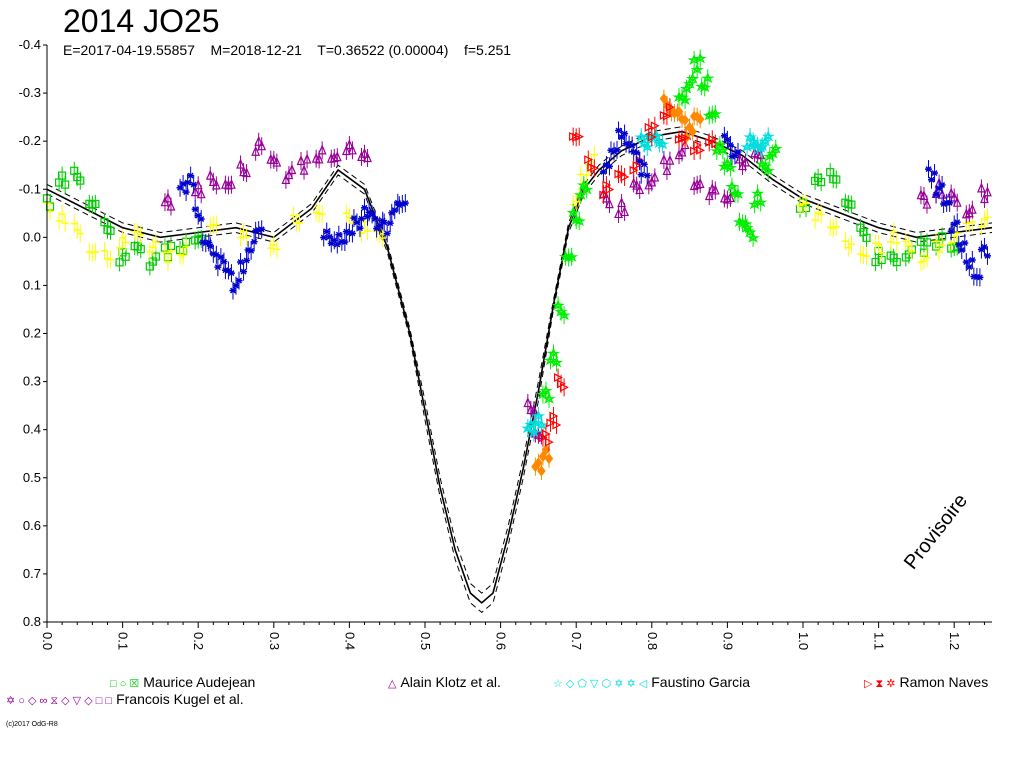 The width and height of the screenshot is (1024, 768). Describe the element at coordinates (32, 525) in the screenshot. I see `y-tick-label: 0.6` at that location.